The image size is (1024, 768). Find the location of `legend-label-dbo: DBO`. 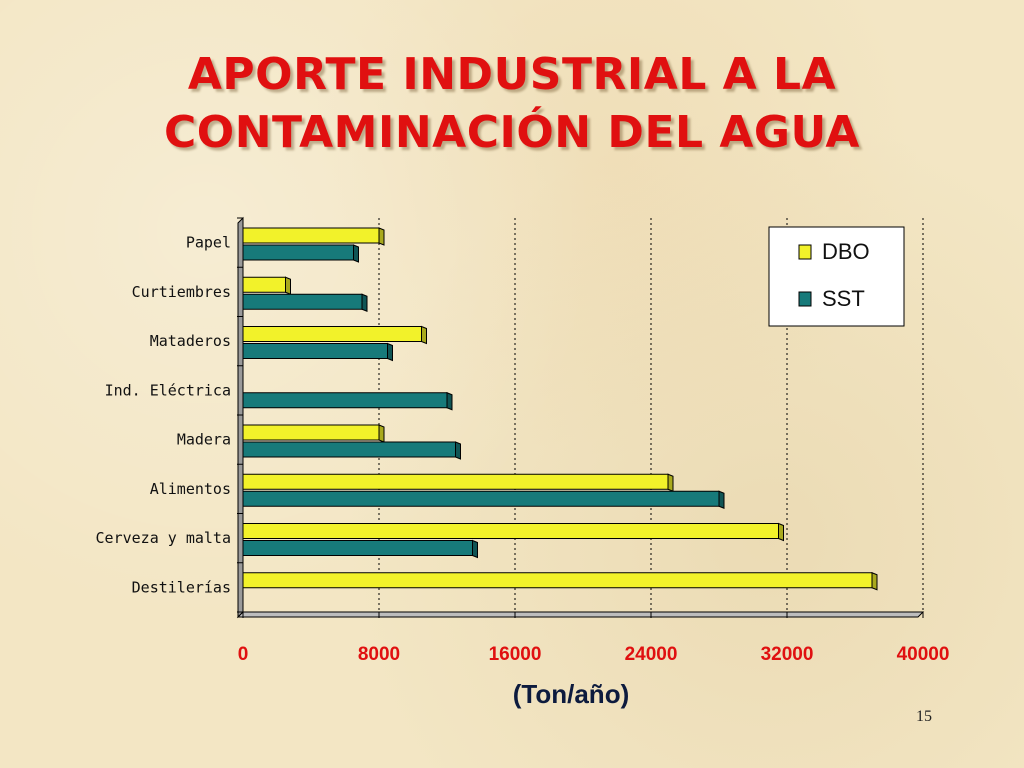

legend-label-dbo: DBO is located at coordinates (846, 251).